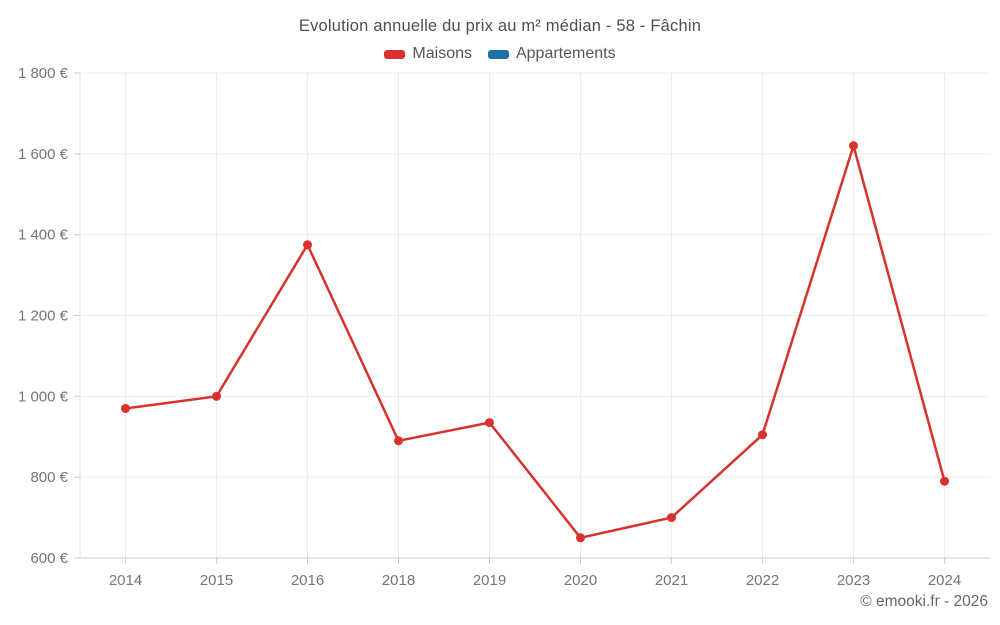 This screenshot has width=1000, height=625. I want to click on data-point-maisons-2023, so click(853, 146).